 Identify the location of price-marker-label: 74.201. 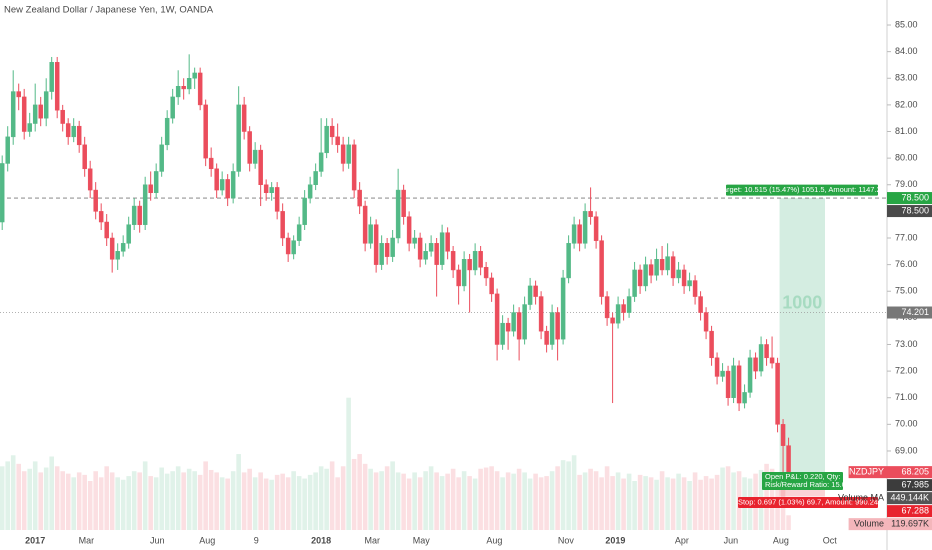
(915, 312).